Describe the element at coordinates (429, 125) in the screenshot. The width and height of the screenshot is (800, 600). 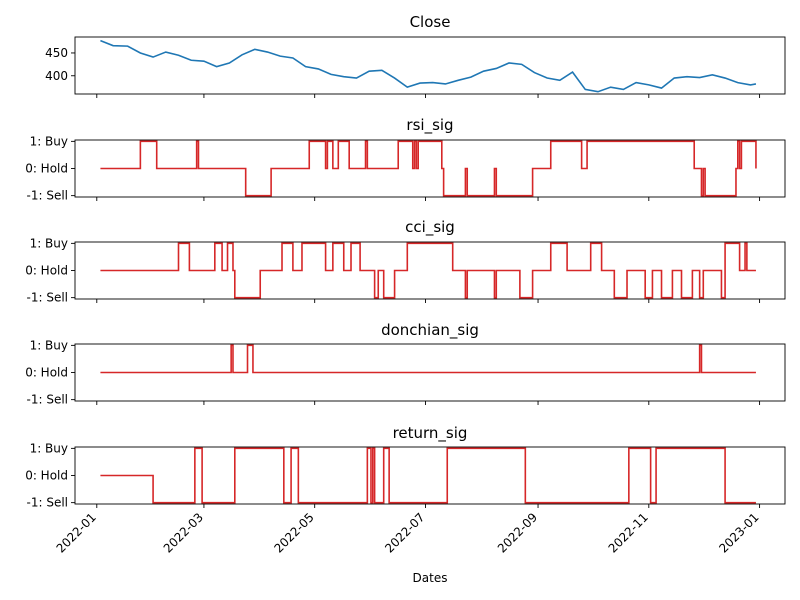
I see `rsi-sig-panel-title: rsi_sig` at that location.